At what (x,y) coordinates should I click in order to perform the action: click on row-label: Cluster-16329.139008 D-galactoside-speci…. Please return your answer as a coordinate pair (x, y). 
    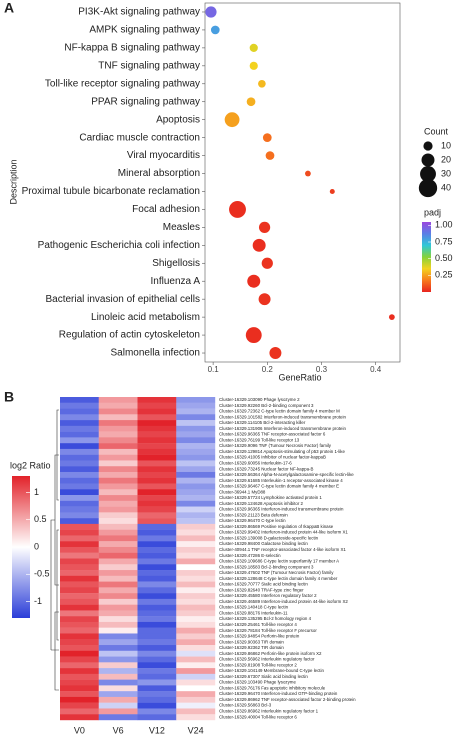
    Looking at the image, I should click on (269, 537).